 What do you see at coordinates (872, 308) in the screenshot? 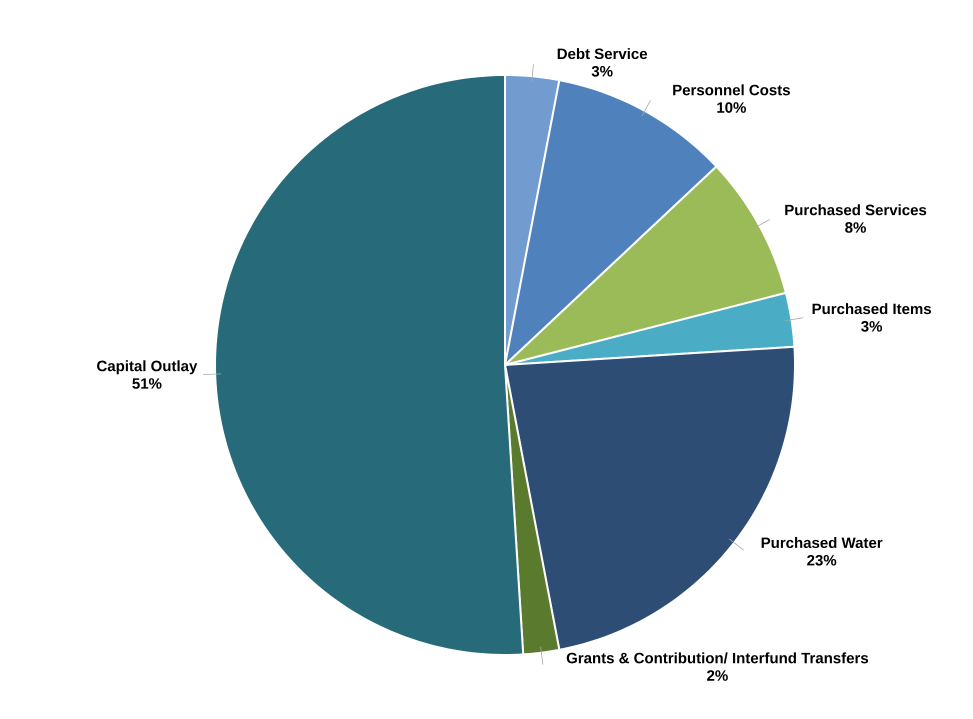
I see `slice-label: Purchased Items` at bounding box center [872, 308].